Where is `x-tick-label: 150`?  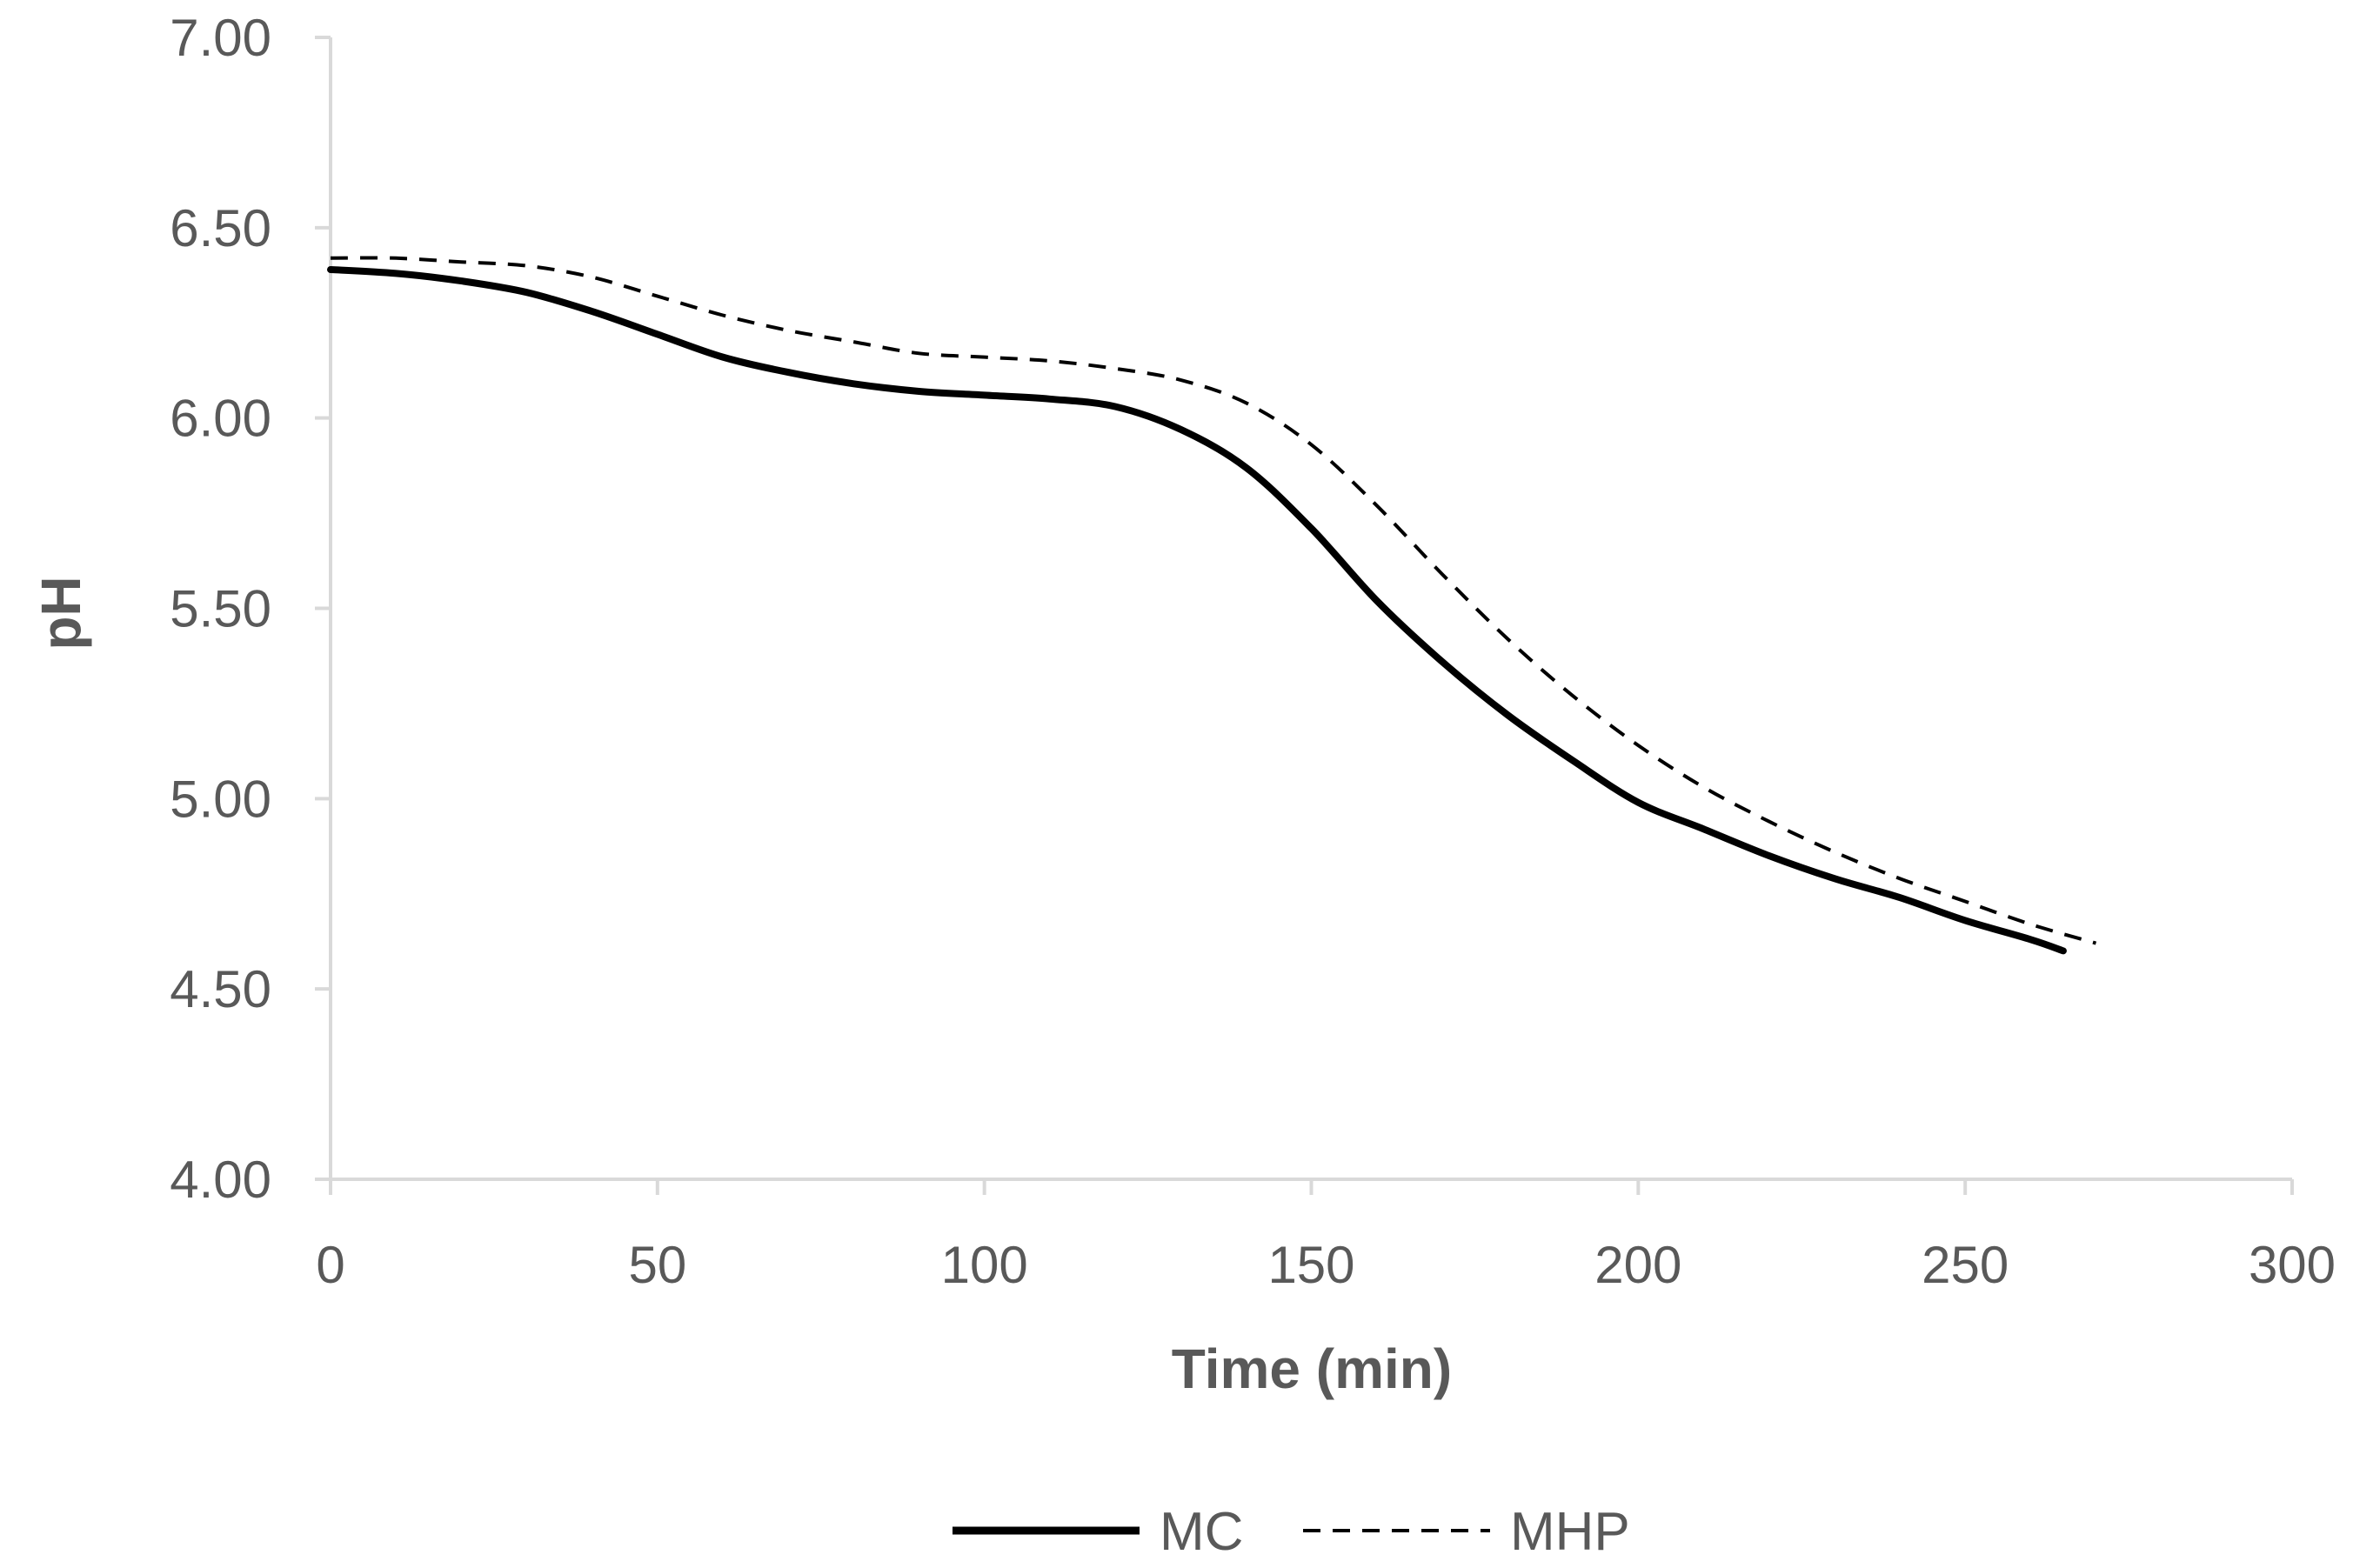 x-tick-label: 150 is located at coordinates (1310, 1265).